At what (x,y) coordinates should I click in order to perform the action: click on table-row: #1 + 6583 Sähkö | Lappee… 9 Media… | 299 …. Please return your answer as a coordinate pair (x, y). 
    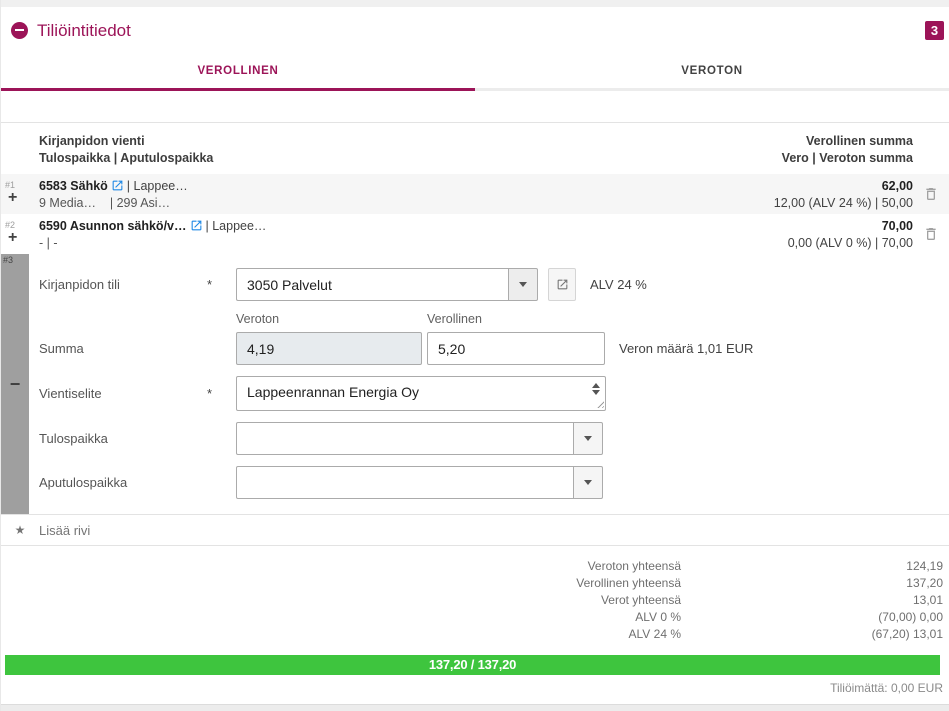
    Looking at the image, I should click on (475, 194).